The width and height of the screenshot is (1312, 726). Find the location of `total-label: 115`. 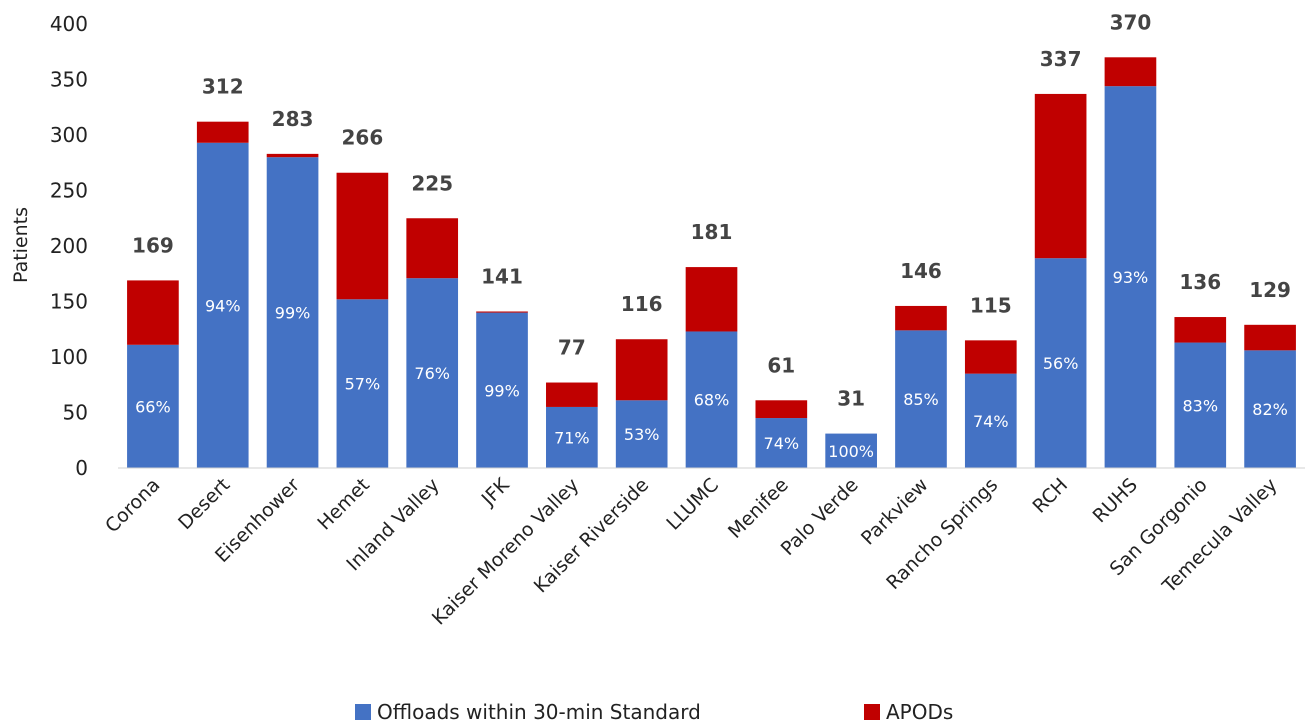

total-label: 115 is located at coordinates (991, 305).